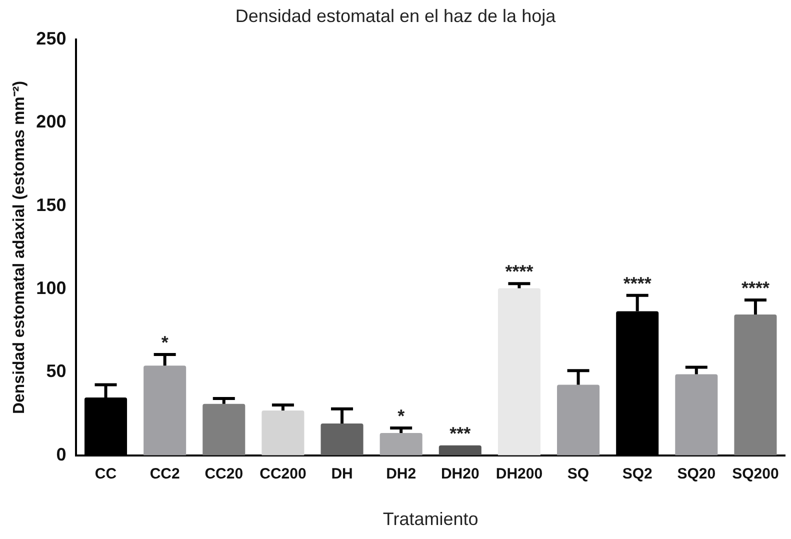 The height and width of the screenshot is (539, 791). Describe the element at coordinates (283, 474) in the screenshot. I see `x-tick-label: CC200` at that location.